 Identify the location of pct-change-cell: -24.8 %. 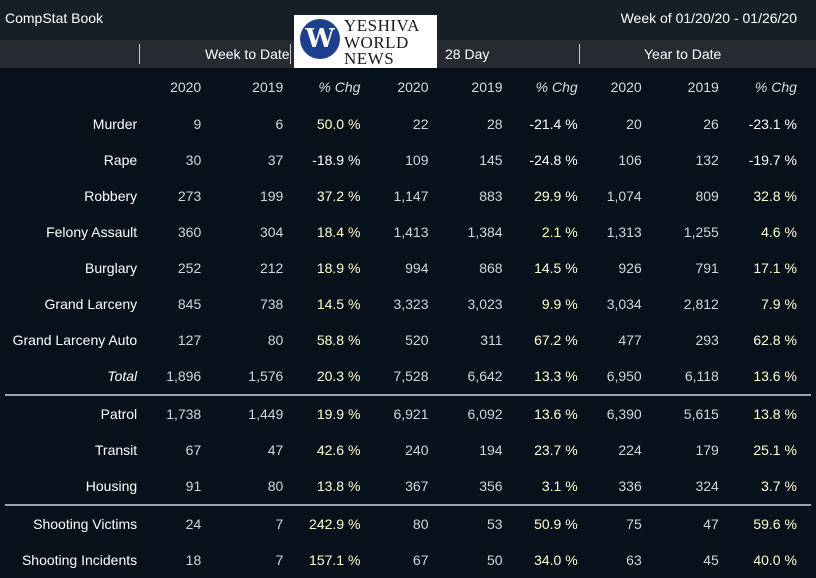
(553, 160).